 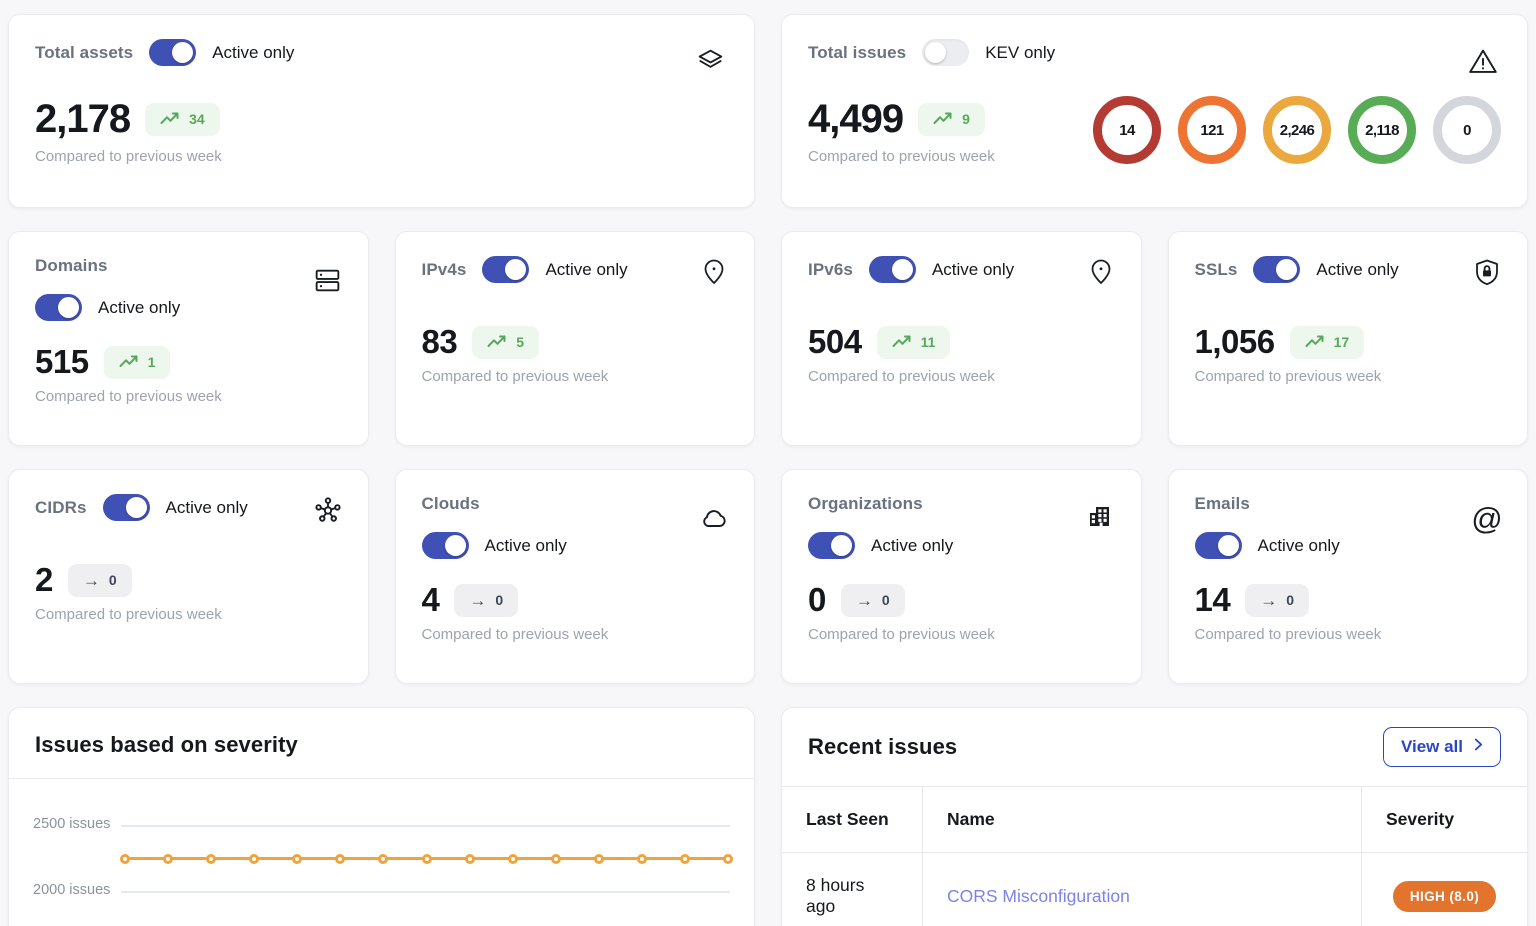 What do you see at coordinates (1441, 747) in the screenshot?
I see `view-all-button: View all` at bounding box center [1441, 747].